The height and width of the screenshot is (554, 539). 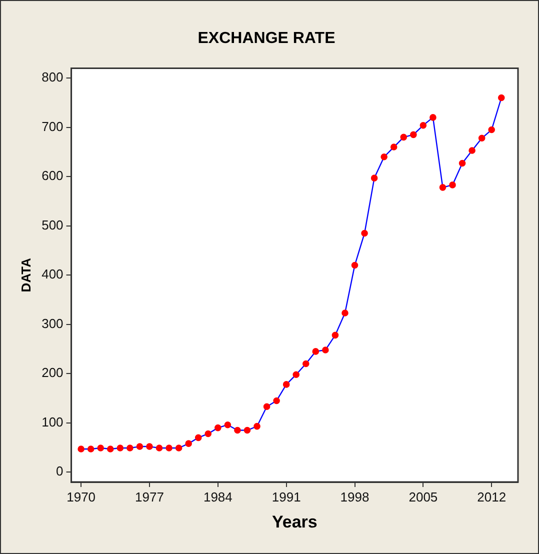 I want to click on x-tick-label: 1977, so click(x=149, y=496).